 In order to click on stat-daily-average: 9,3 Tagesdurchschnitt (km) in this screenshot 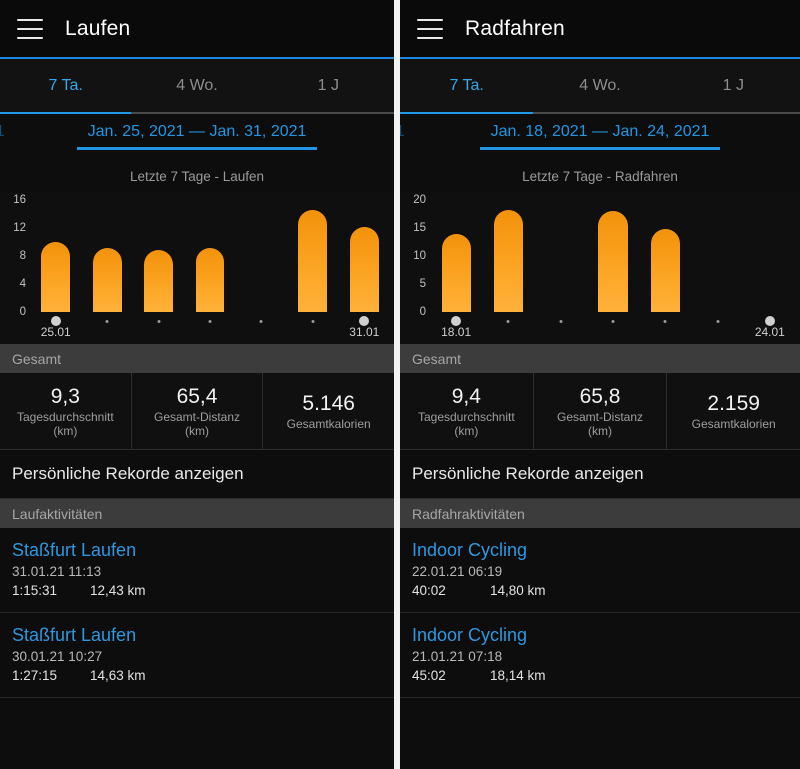, I will do `click(65, 411)`.